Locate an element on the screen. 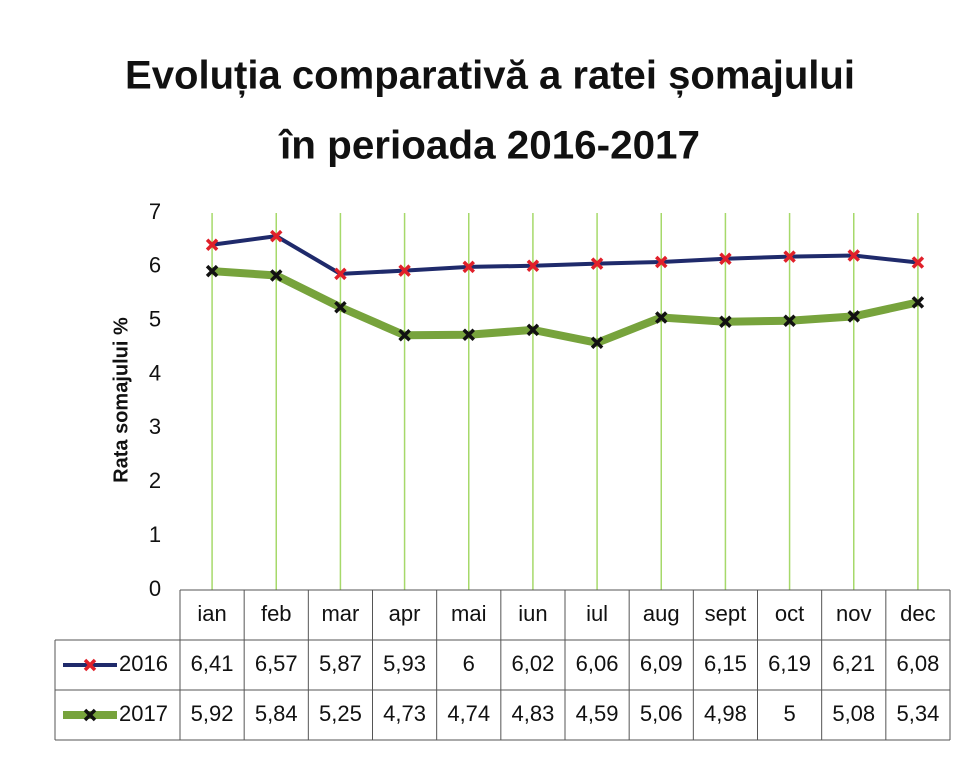 The image size is (960, 764). table-value: 6,06 is located at coordinates (597, 663).